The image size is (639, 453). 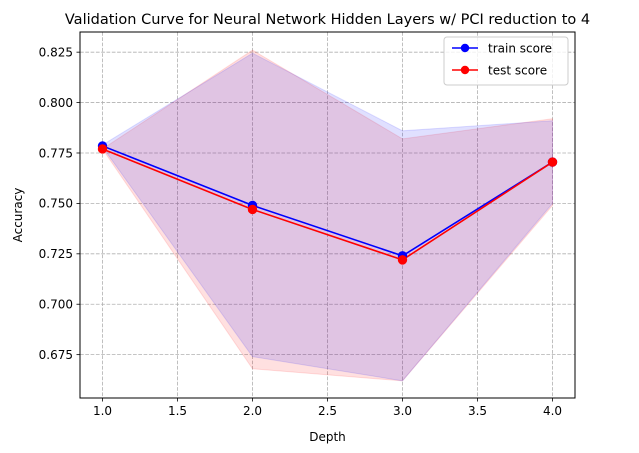 What do you see at coordinates (56, 52) in the screenshot?
I see `y-tick-label: 0.825` at bounding box center [56, 52].